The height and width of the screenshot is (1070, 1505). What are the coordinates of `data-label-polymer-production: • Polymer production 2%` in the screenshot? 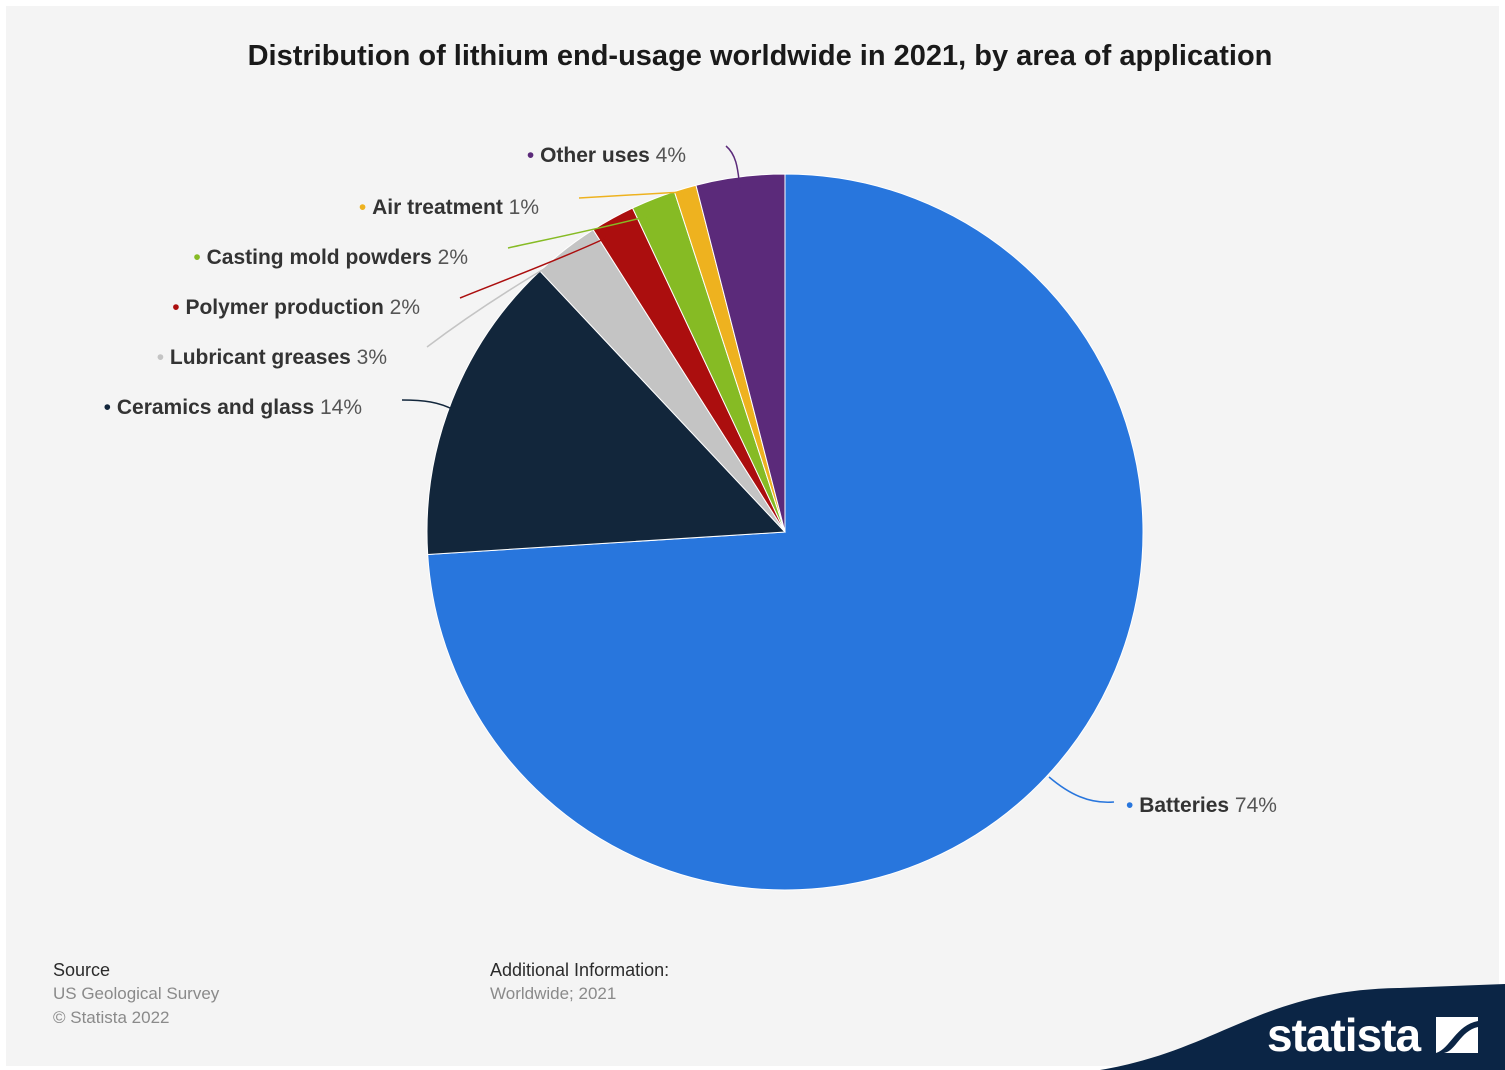 It's located at (296, 307).